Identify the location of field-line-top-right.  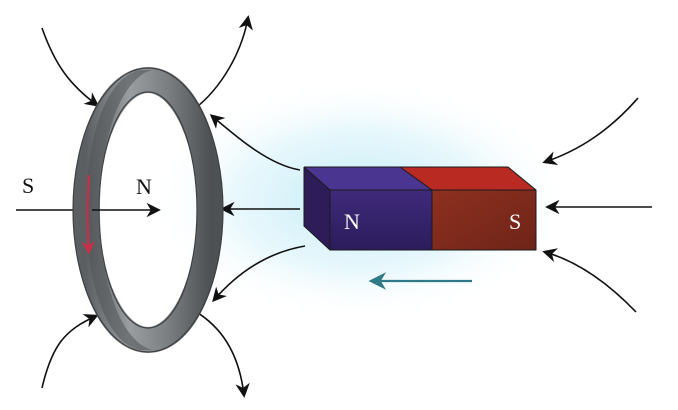
(221, 64).